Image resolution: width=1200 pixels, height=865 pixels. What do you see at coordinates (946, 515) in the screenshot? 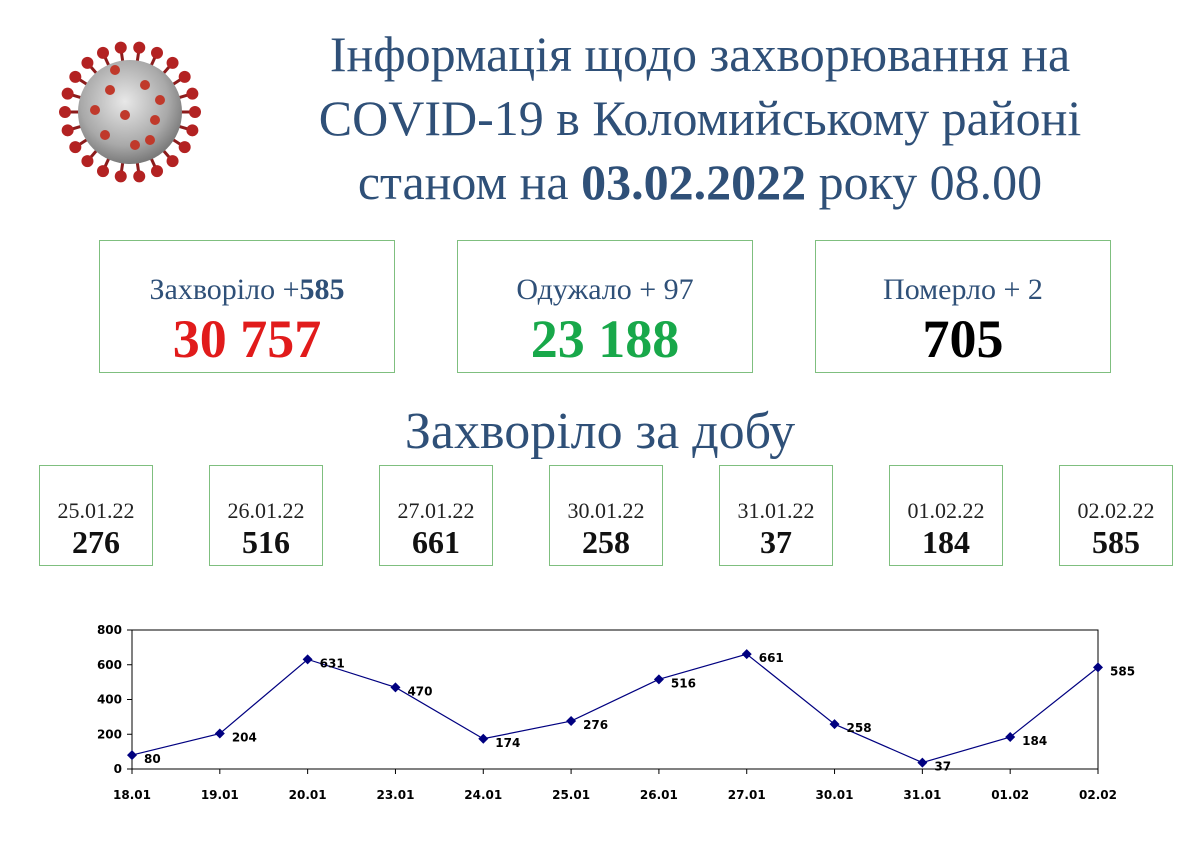
I see `day-box: 01.02.22 184` at bounding box center [946, 515].